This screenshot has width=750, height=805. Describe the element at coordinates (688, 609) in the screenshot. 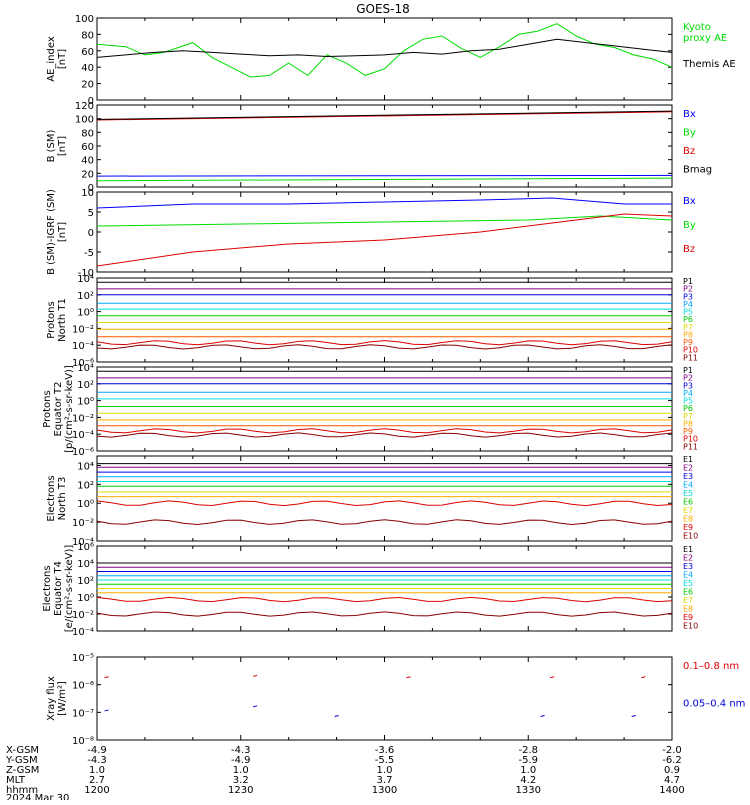

I see `legend-entry-E8: E8` at that location.